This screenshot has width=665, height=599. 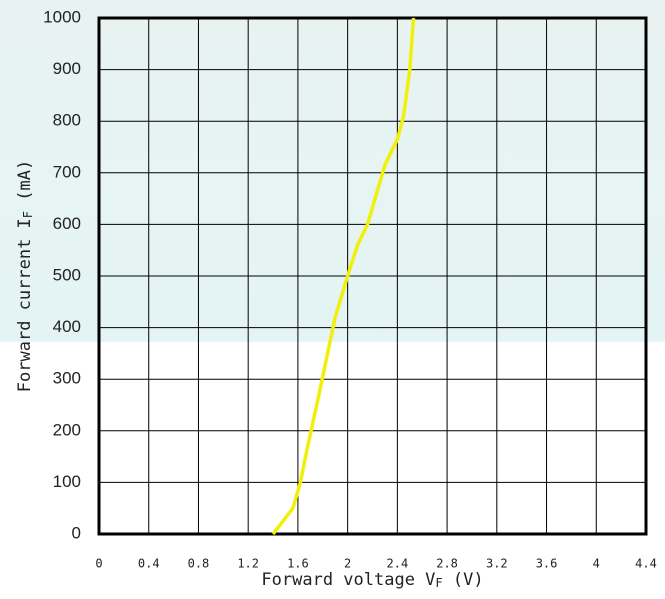 I want to click on y-axis-label-part: (mA), so click(x=25, y=185).